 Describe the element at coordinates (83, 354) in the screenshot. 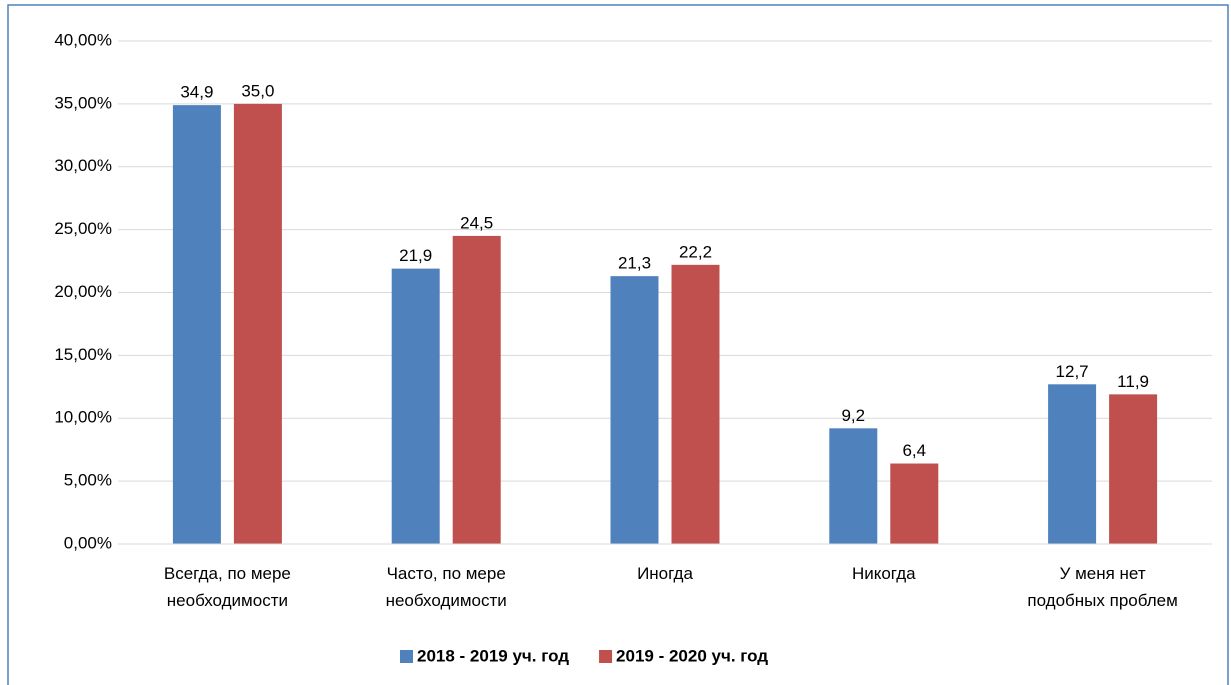

I see `y-tick-label: 15,00%` at that location.